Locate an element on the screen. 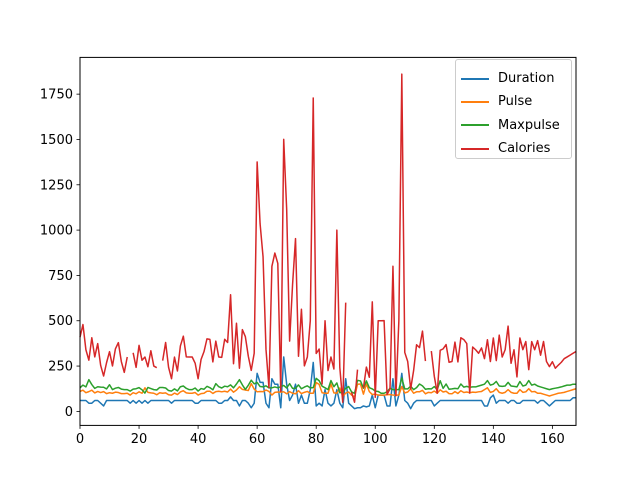 The image size is (640, 478). x-tick-label: 20 is located at coordinates (139, 439).